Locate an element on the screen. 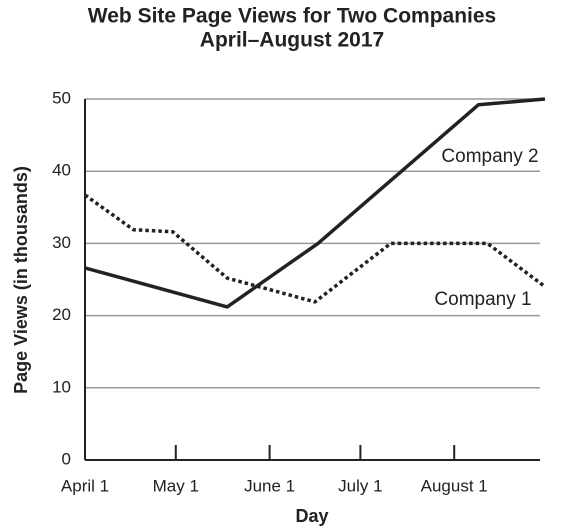  x-tick-label: August 1 is located at coordinates (454, 485).